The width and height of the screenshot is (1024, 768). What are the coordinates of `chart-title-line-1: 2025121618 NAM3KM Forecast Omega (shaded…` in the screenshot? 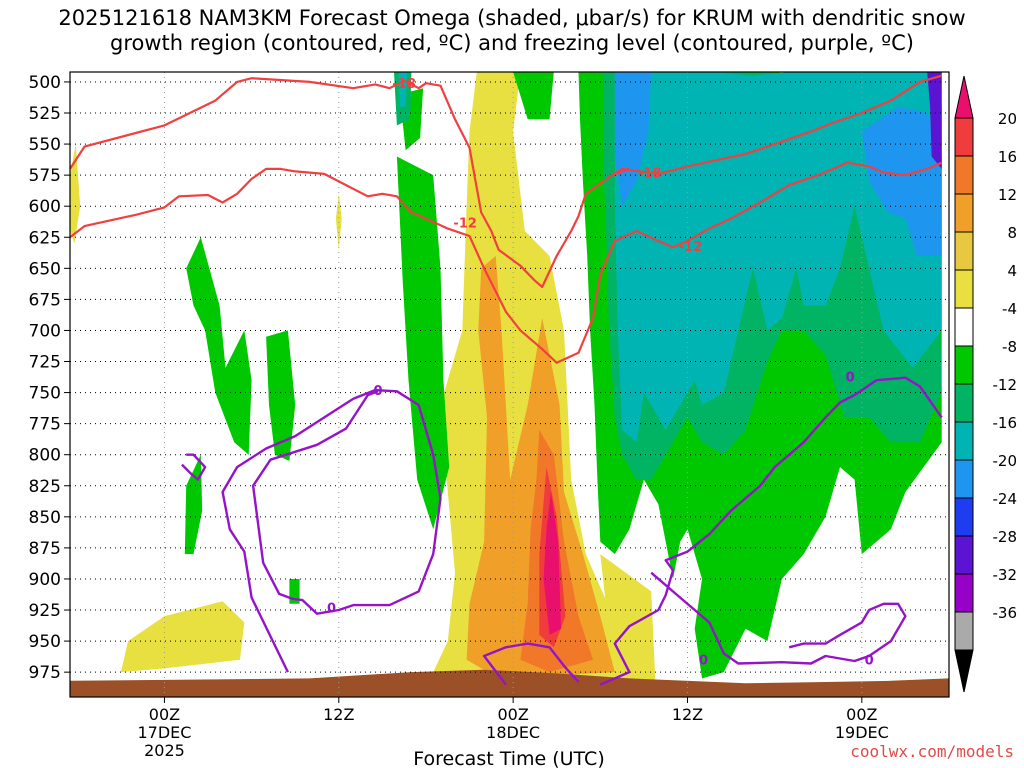 It's located at (512, 18).